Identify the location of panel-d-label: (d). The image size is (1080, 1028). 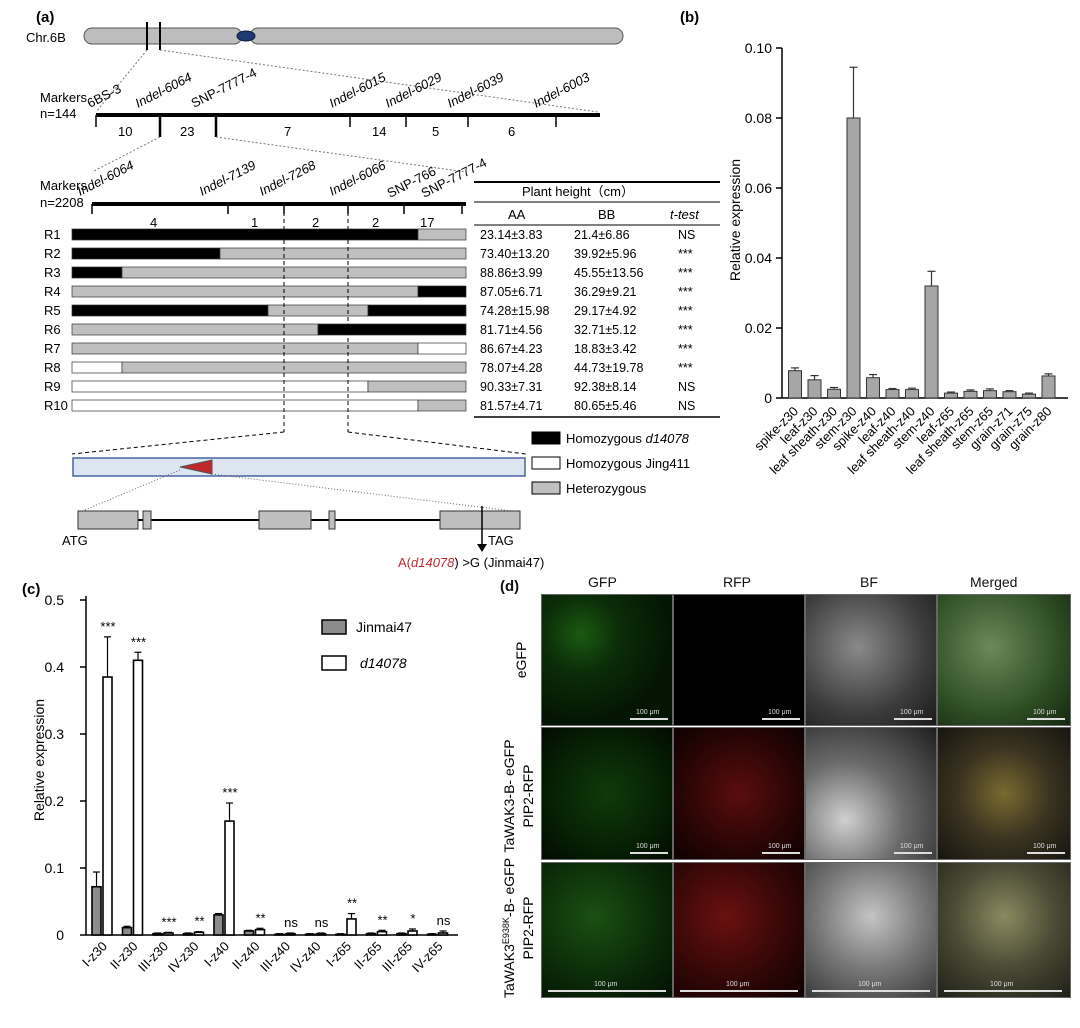
(510, 586).